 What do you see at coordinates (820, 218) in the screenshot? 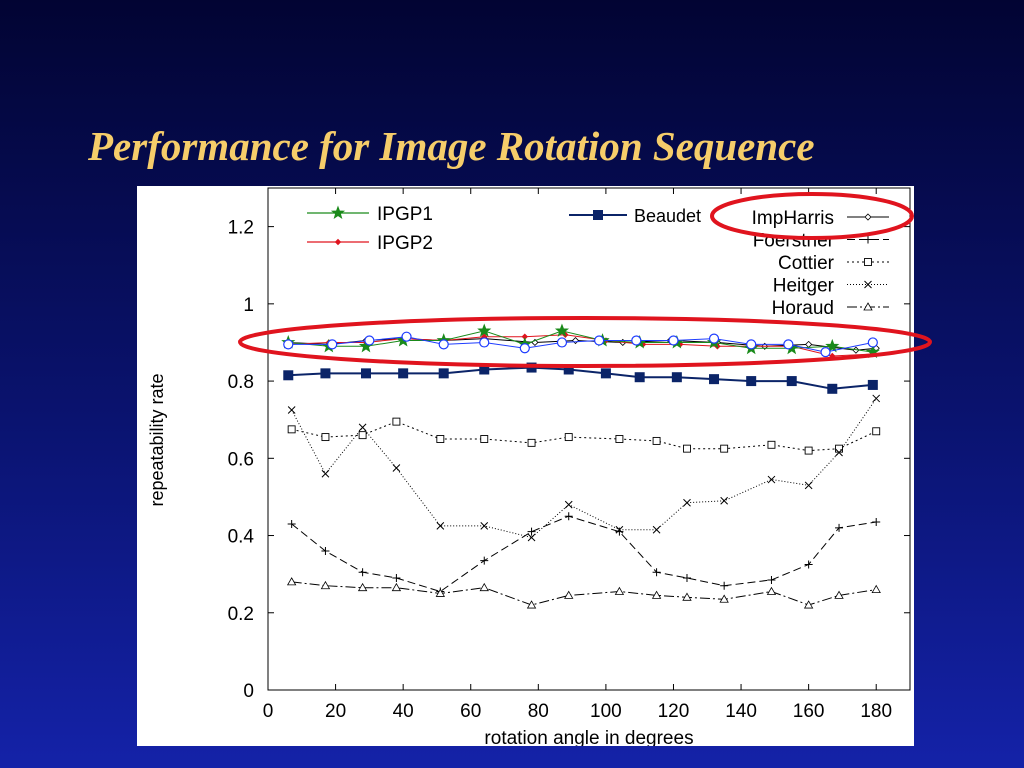
I see `legend-entry-impharris: ImpHarris` at bounding box center [820, 218].